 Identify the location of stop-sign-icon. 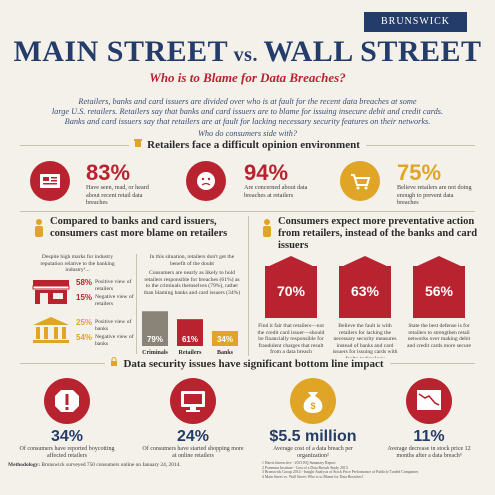
(67, 401).